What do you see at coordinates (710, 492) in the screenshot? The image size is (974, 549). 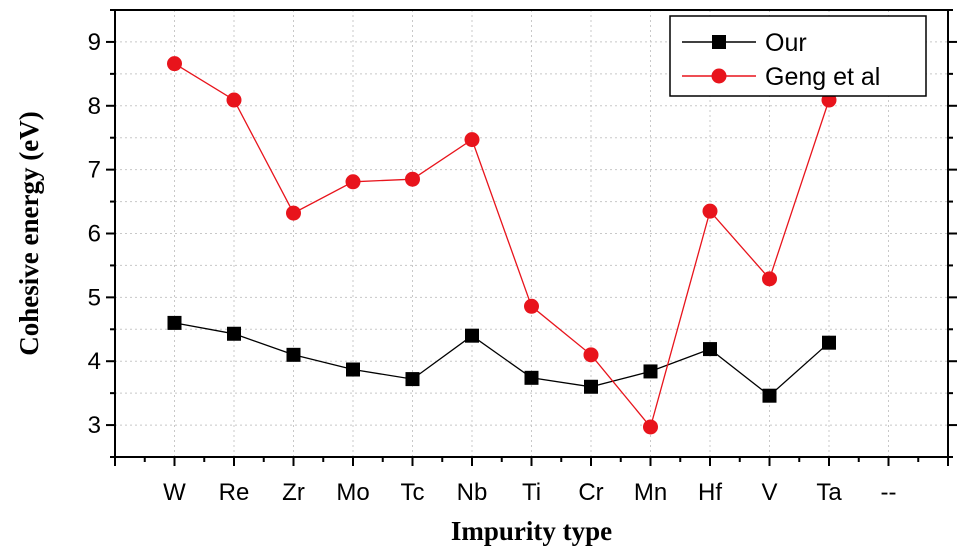 I see `x-tick-label: Hf` at bounding box center [710, 492].